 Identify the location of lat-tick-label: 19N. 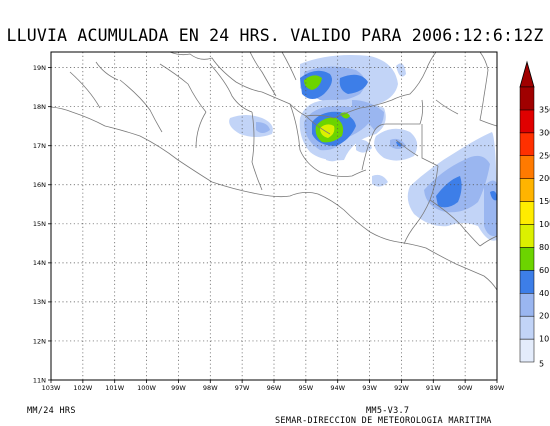
(39, 68).